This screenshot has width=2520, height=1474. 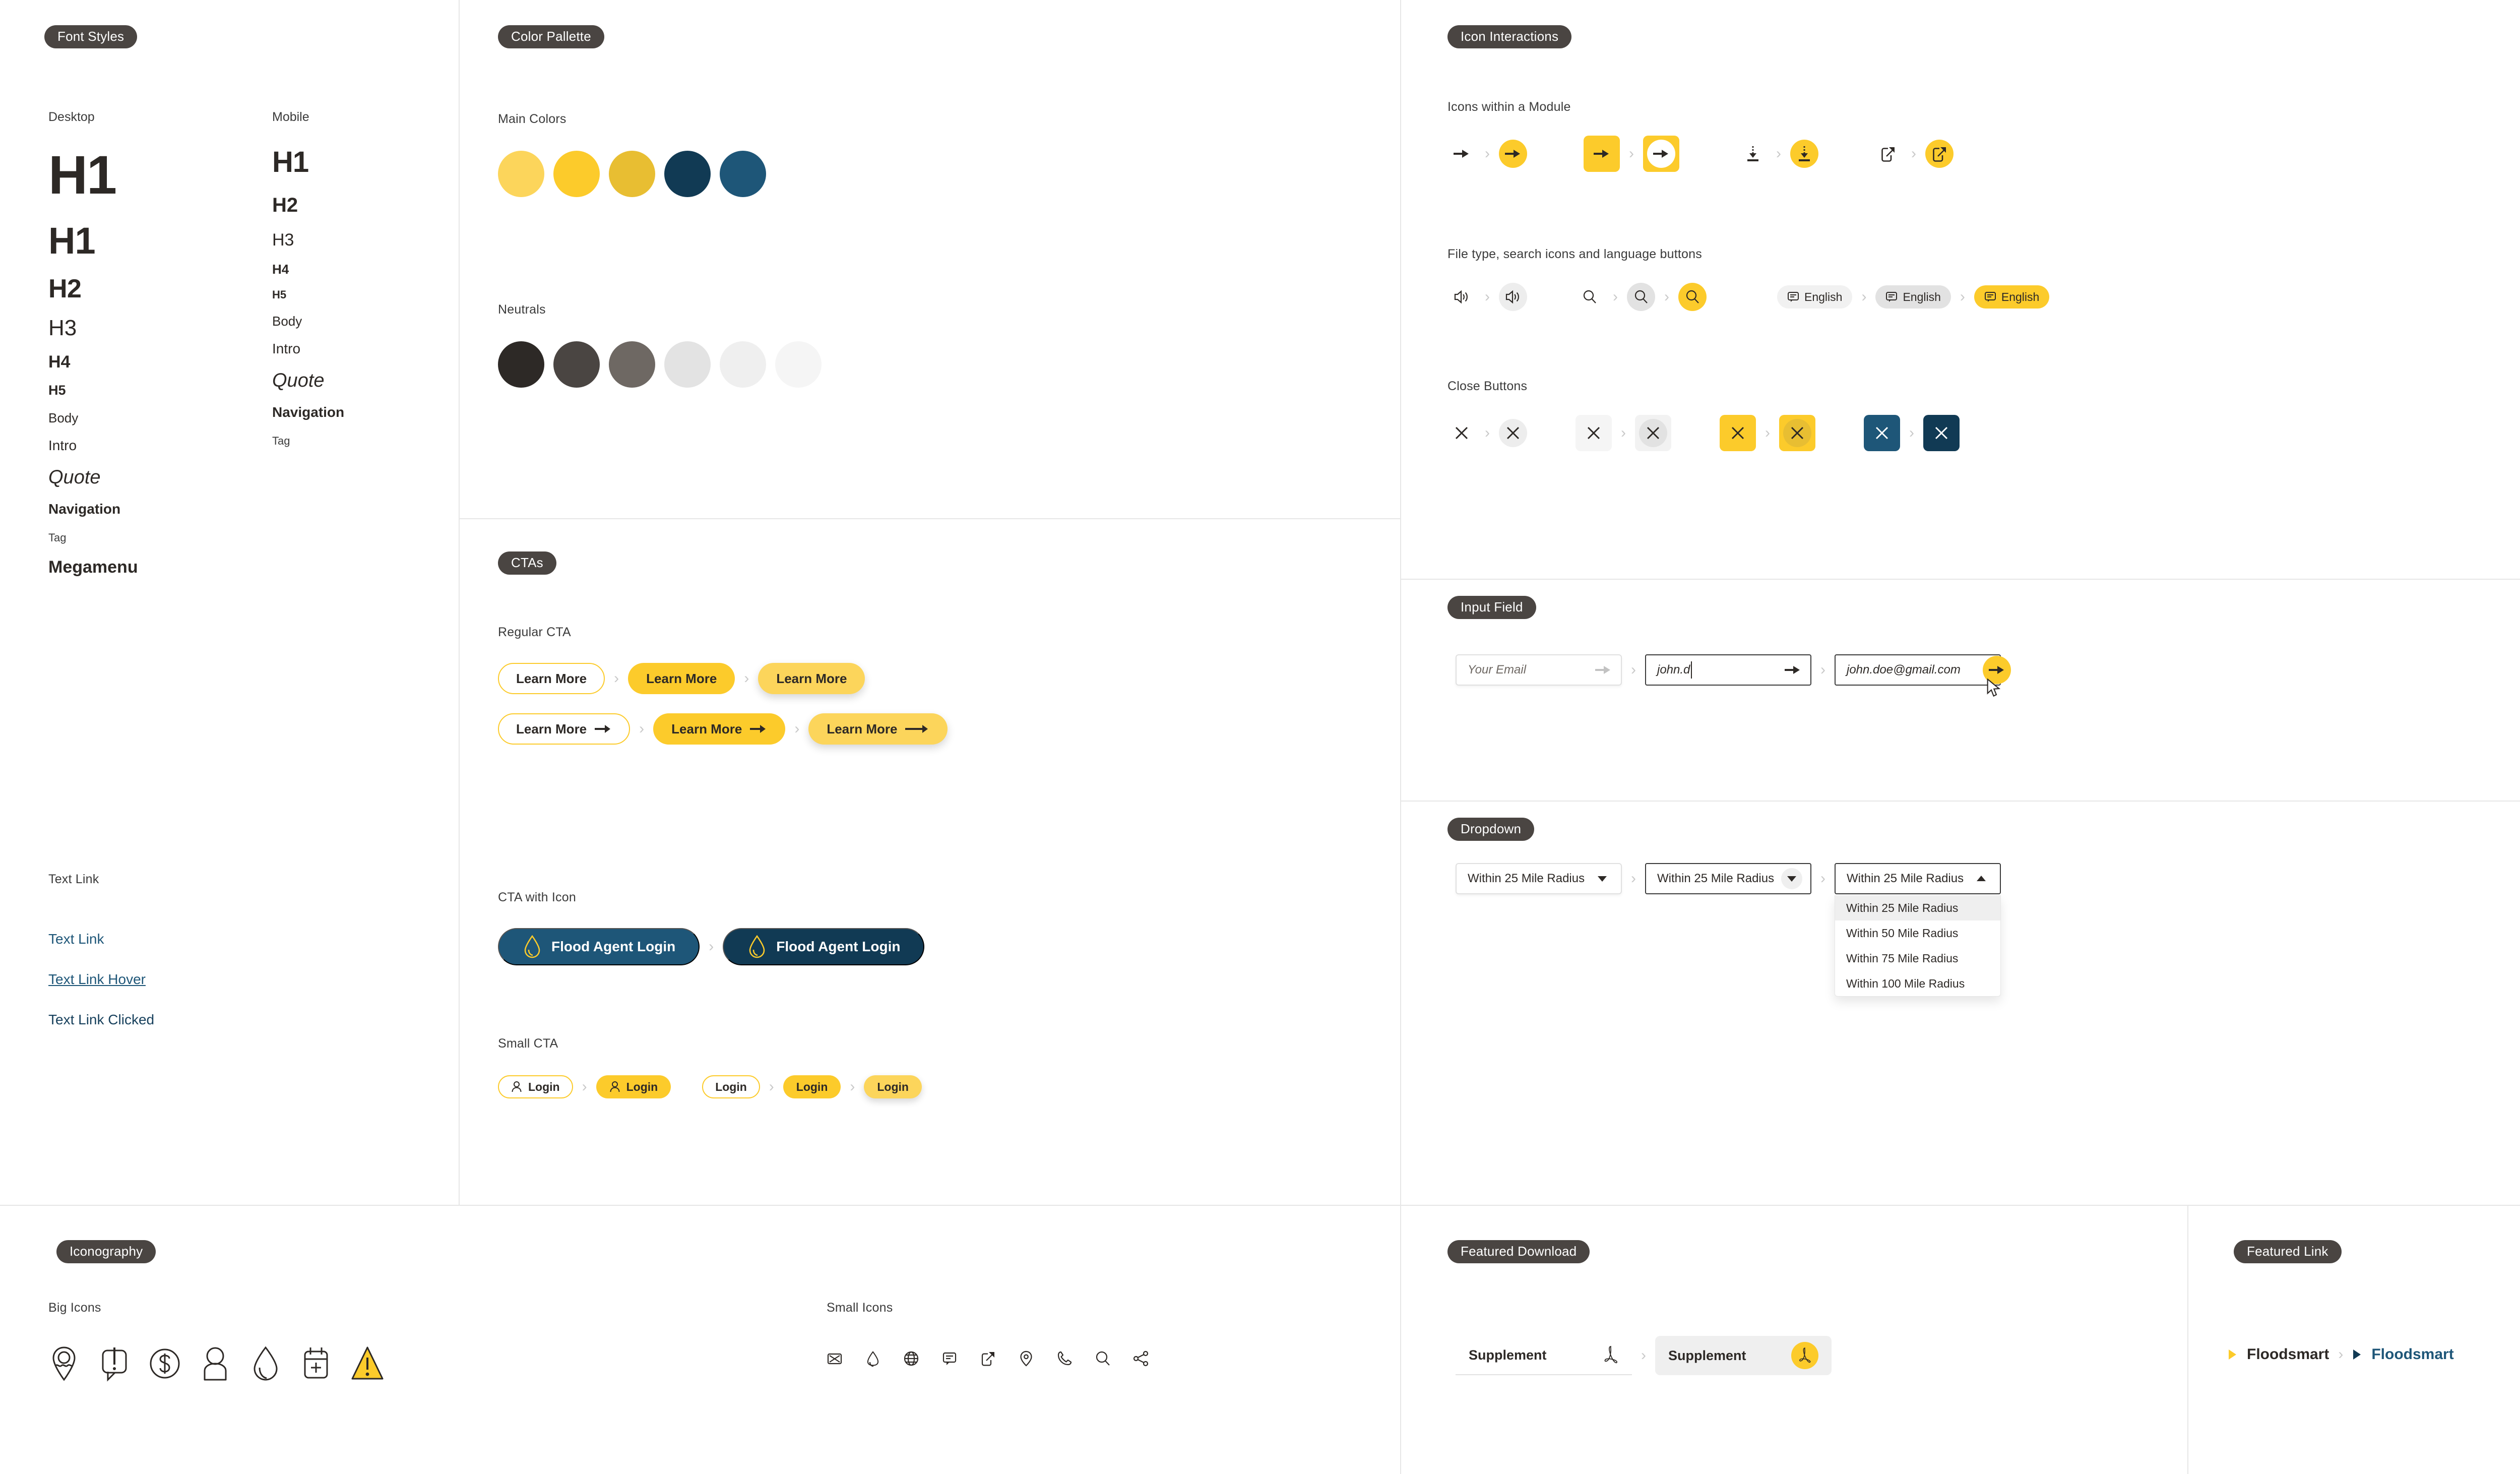 What do you see at coordinates (710, 1067) in the screenshot?
I see `small-cta-group: Small CTA Login › Login Login › Login` at bounding box center [710, 1067].